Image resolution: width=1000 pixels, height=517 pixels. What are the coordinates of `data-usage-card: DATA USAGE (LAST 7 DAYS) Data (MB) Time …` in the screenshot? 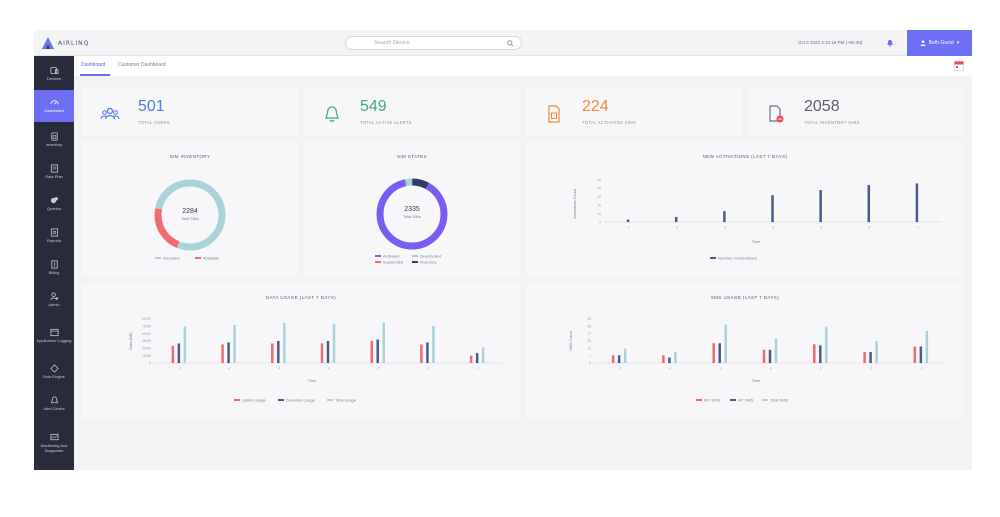 It's located at (301, 351).